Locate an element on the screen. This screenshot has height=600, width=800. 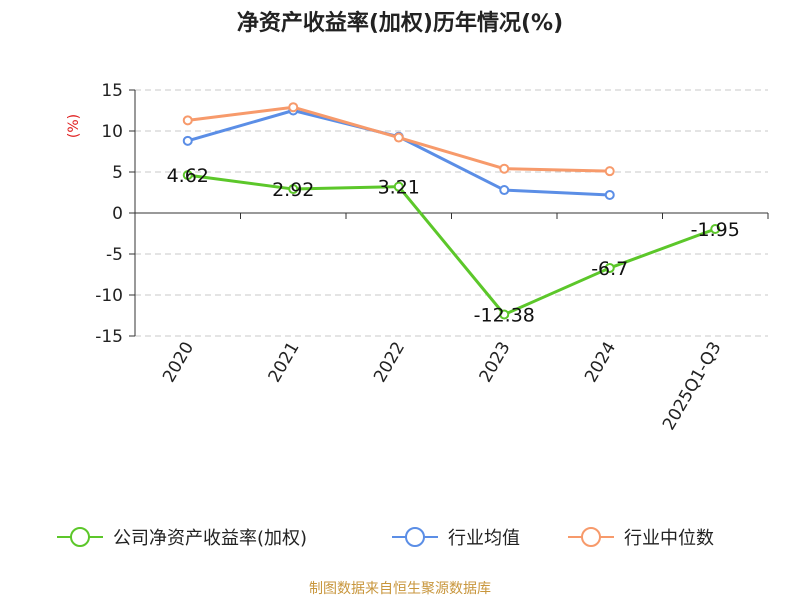
data-label: 3.21 is located at coordinates (399, 188).